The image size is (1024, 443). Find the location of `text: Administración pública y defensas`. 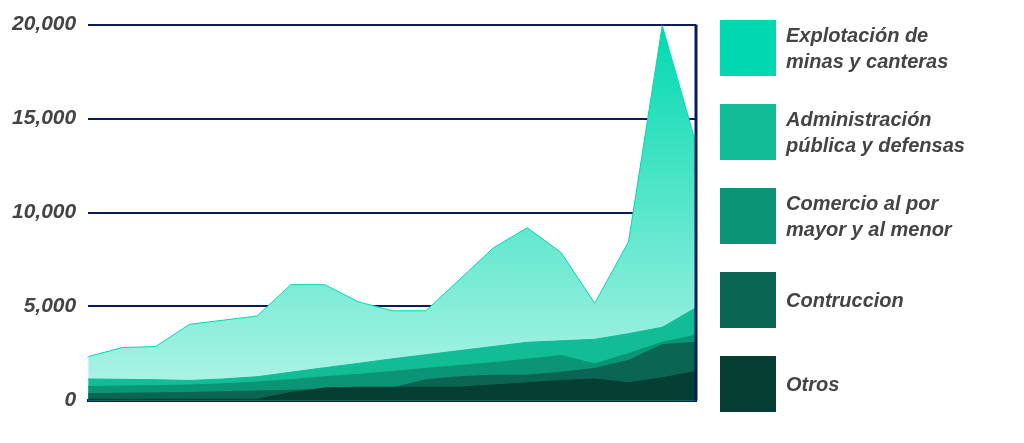

text: Administración pública y defensas is located at coordinates (876, 132).